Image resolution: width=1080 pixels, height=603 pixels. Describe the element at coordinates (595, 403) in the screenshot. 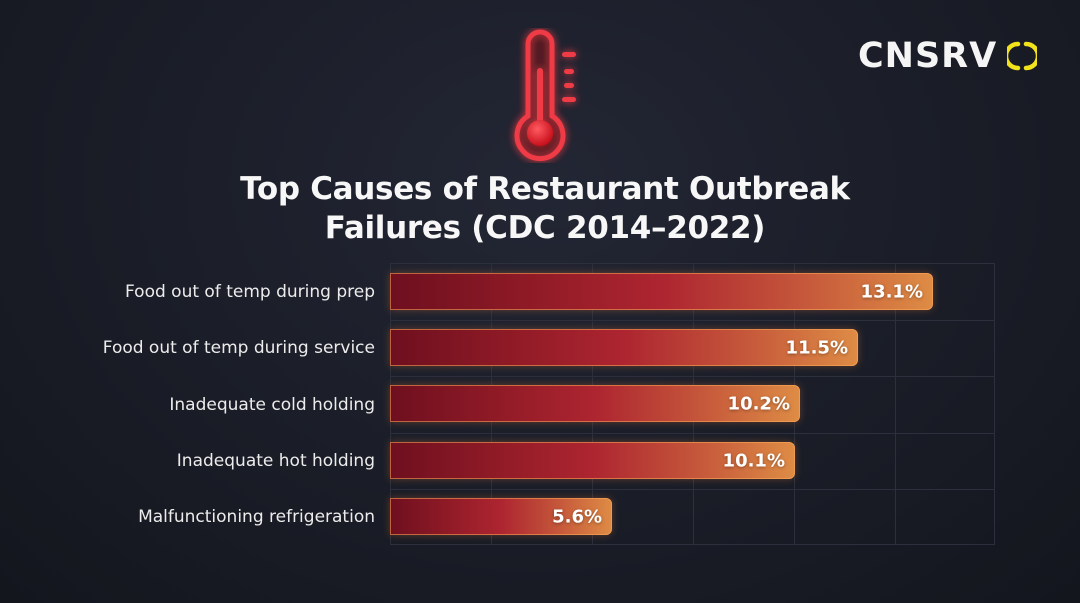

I see `bar-inadequate-cold-holding: 10.2%` at that location.